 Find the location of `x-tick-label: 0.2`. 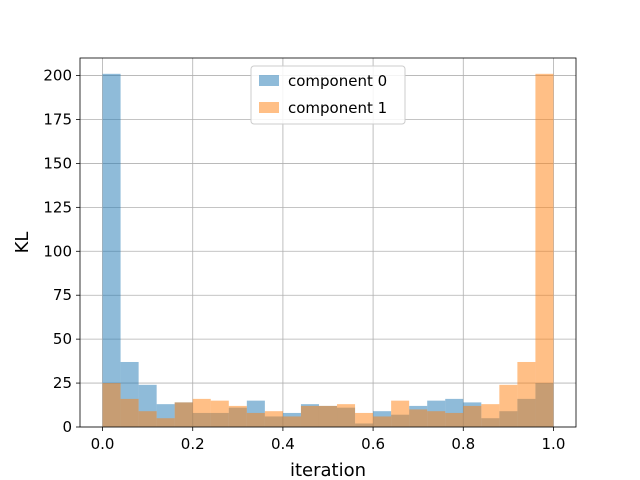

x-tick-label: 0.2 is located at coordinates (193, 444).